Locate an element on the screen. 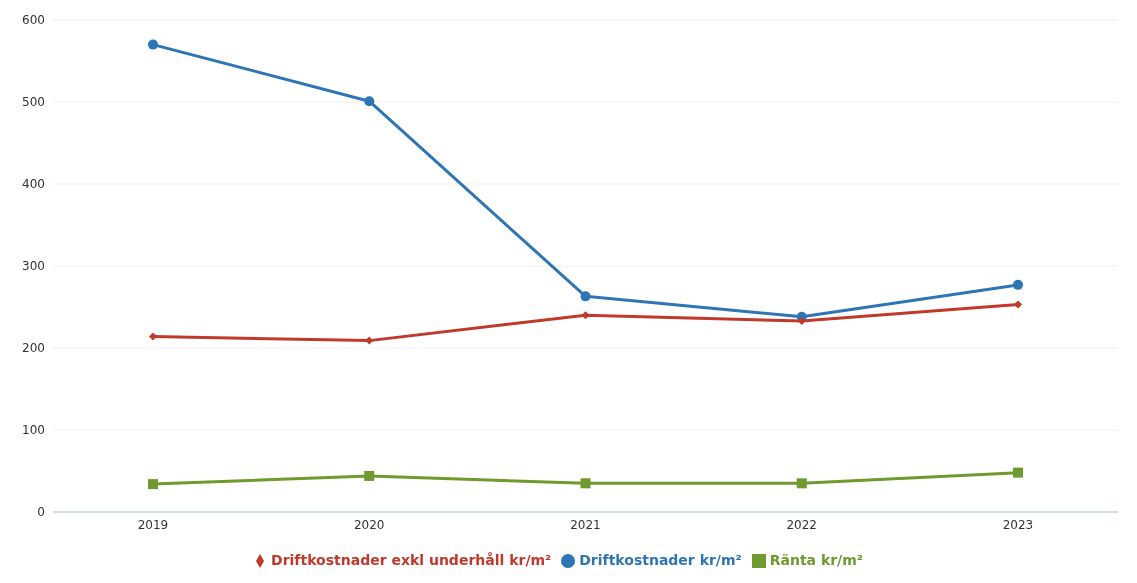  legend-label: Ränta kr/m² is located at coordinates (816, 560).